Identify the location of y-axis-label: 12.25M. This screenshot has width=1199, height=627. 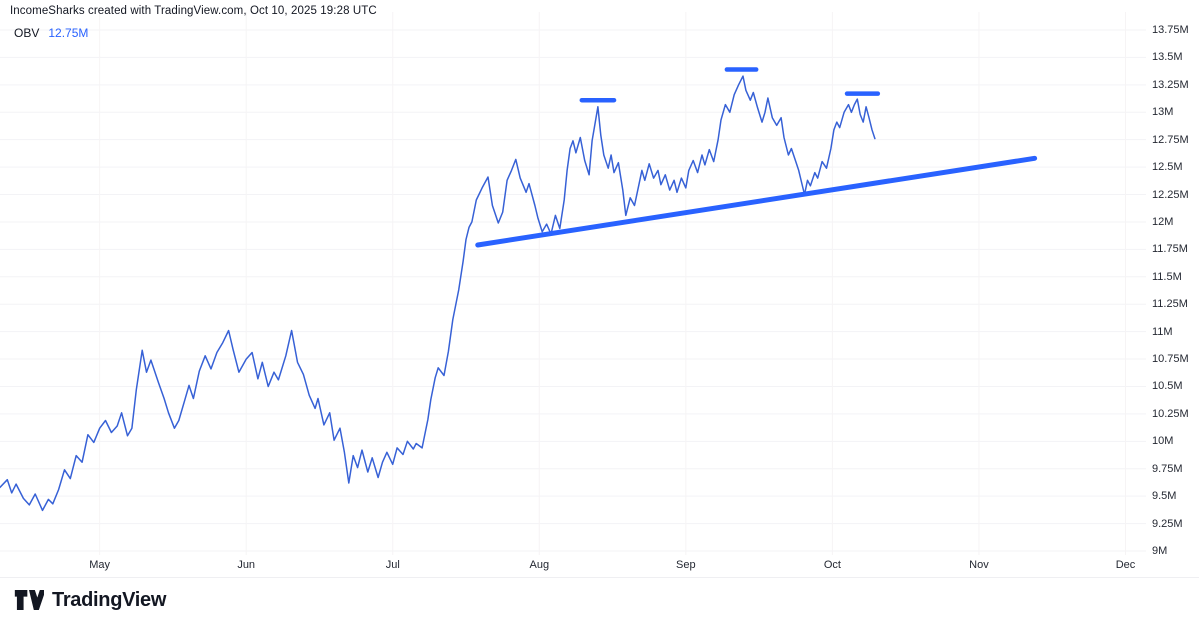
(1170, 194).